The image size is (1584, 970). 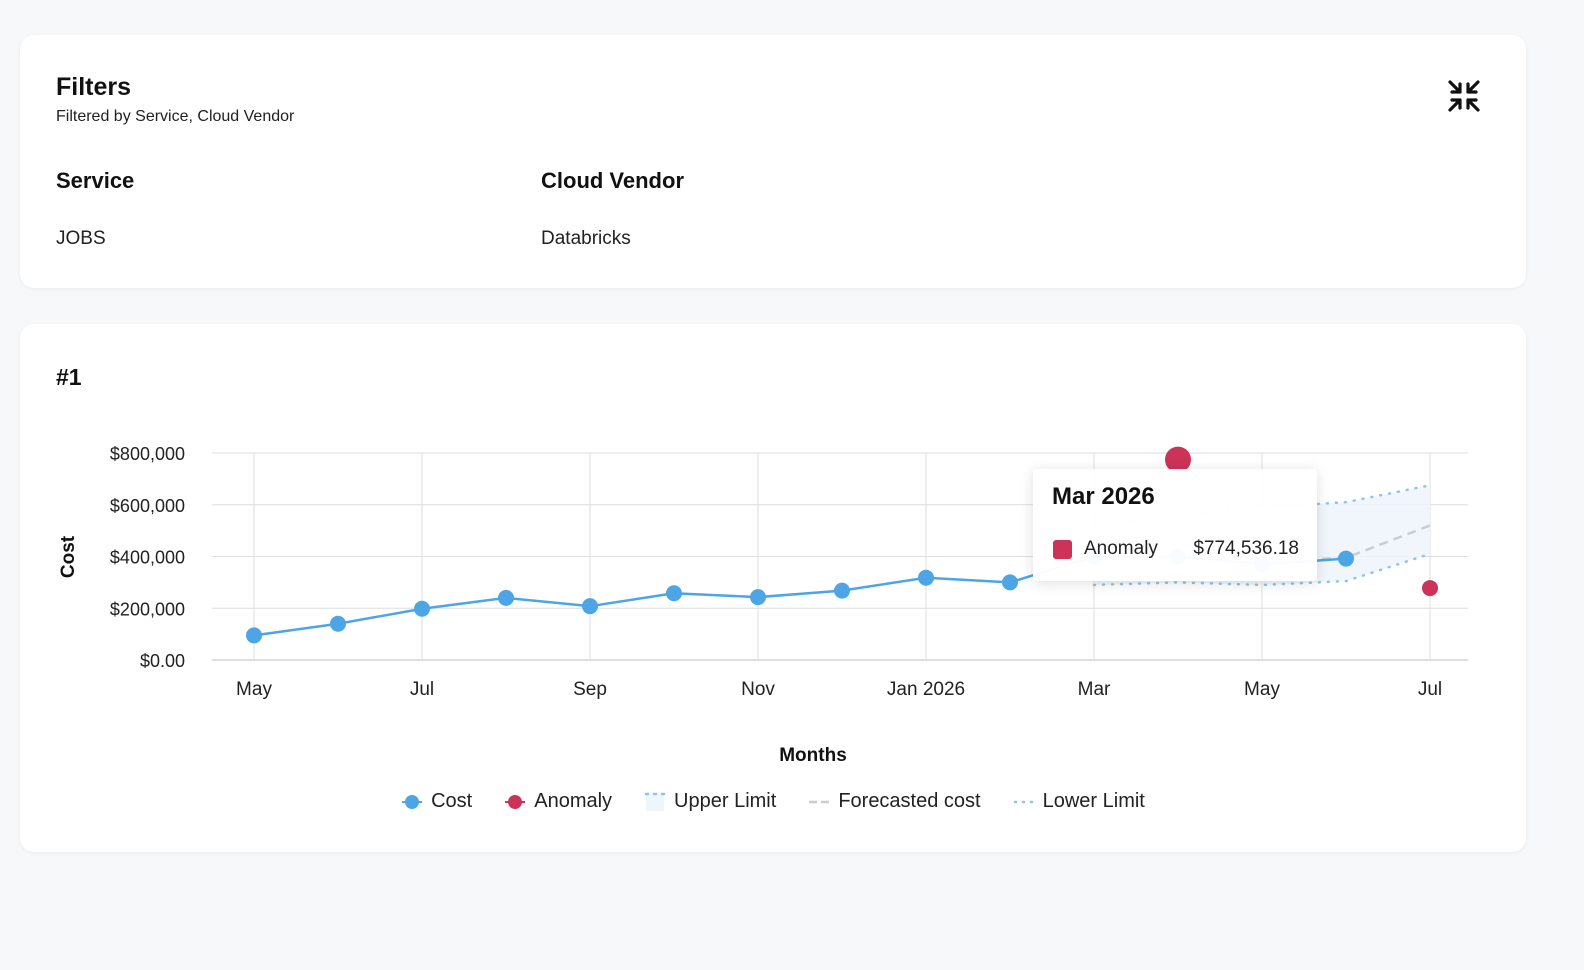 I want to click on y-tick-label: $200,000, so click(x=147, y=609).